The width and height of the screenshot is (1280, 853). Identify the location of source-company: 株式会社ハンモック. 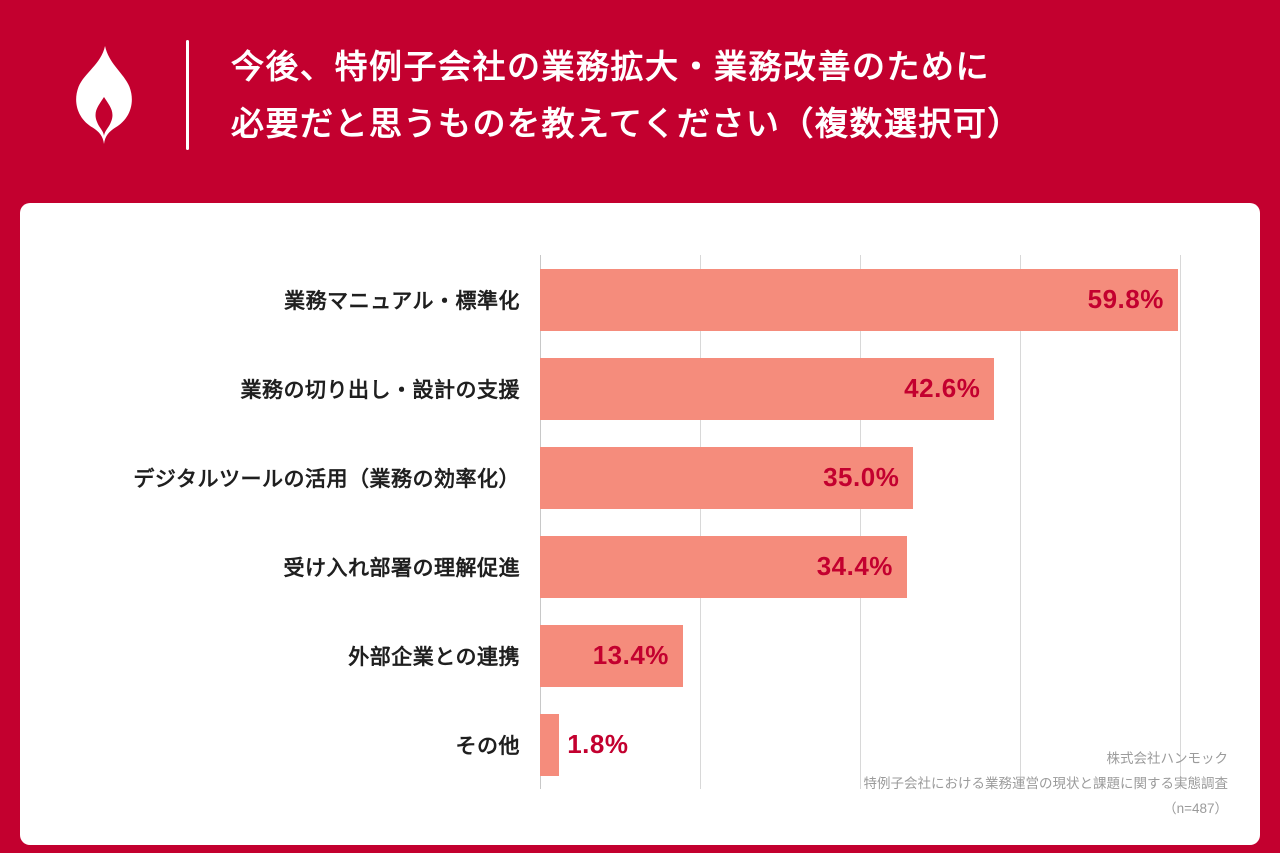
(1167, 758).